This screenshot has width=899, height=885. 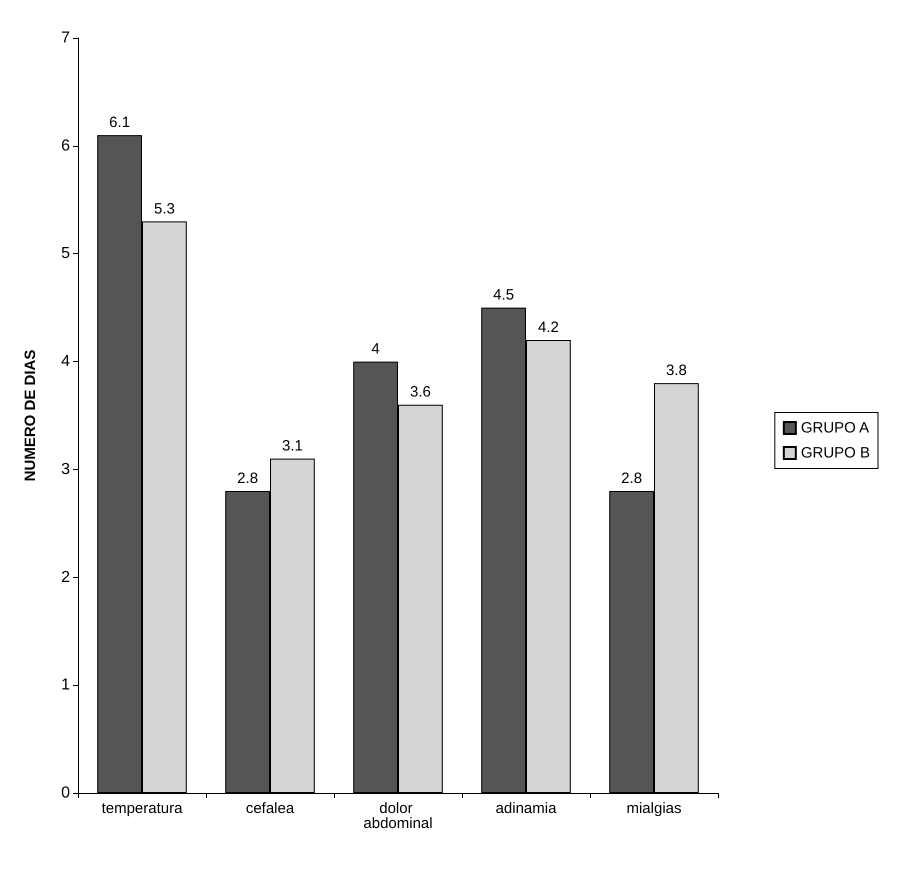 I want to click on data-label: 3.1, so click(x=292, y=446).